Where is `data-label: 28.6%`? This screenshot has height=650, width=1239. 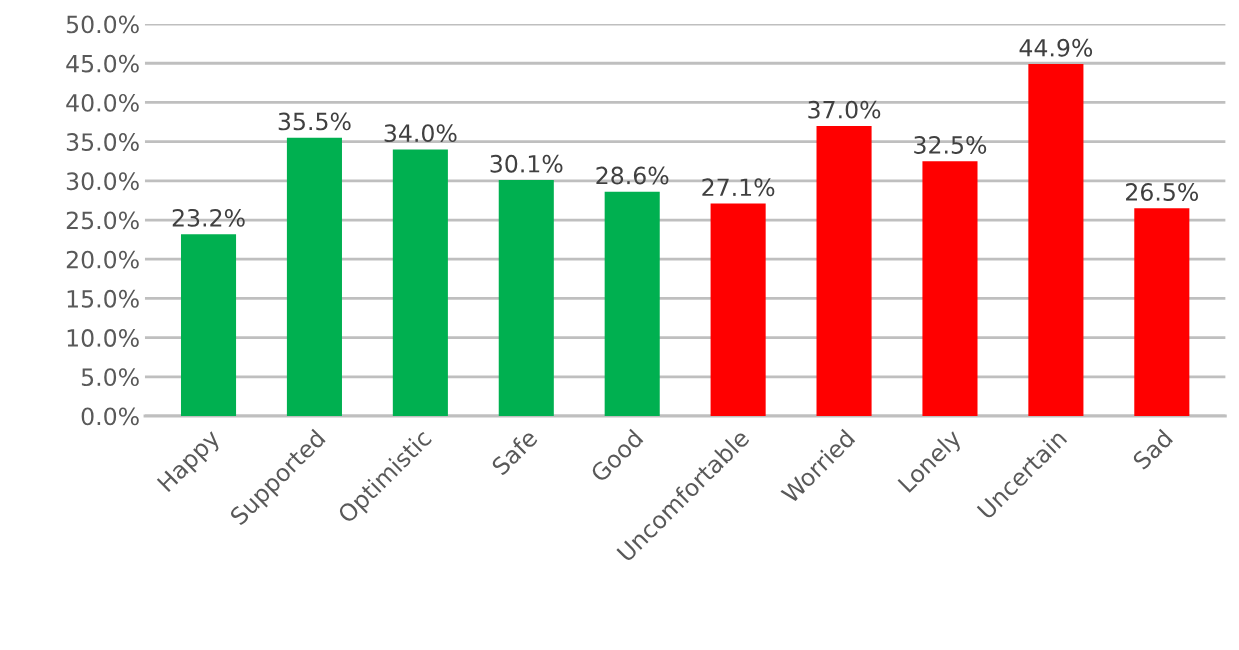
data-label: 28.6% is located at coordinates (632, 175).